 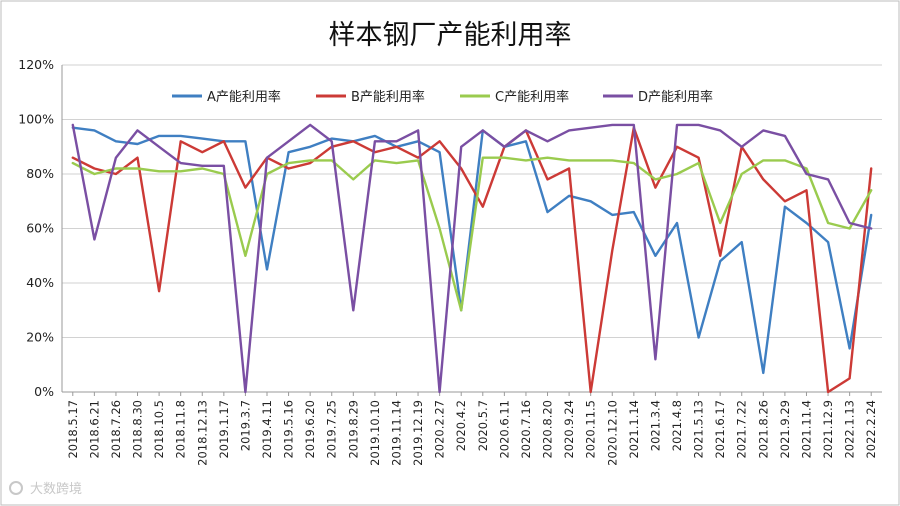 What do you see at coordinates (40, 282) in the screenshot?
I see `y-tick-label: 40%` at bounding box center [40, 282].